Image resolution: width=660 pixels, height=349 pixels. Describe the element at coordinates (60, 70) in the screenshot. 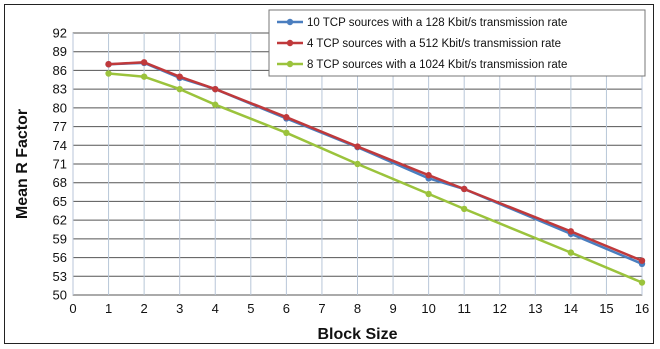

I see `y-tick-label: 86` at that location.